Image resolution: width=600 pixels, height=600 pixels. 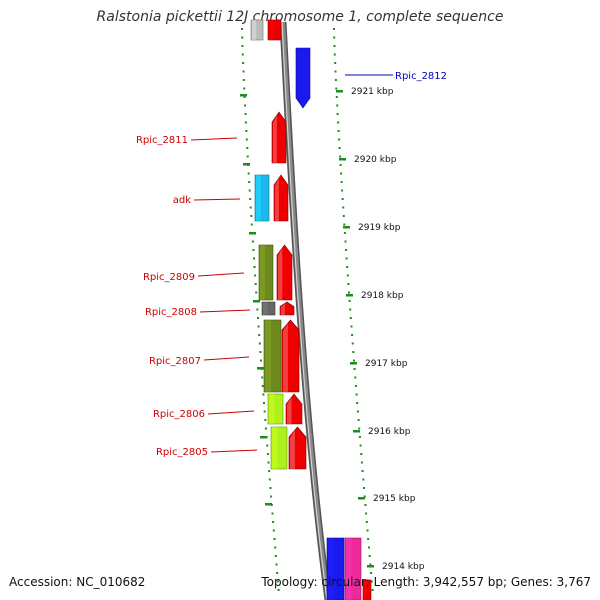 What do you see at coordinates (272, 409) in the screenshot?
I see `cog-rpic-2806-block-shine` at bounding box center [272, 409].